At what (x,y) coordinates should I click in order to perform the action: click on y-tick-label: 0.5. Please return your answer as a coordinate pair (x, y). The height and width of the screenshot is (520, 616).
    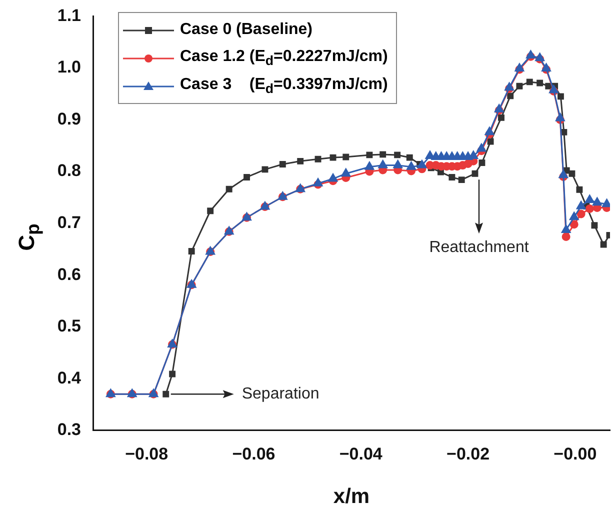
    Looking at the image, I should click on (69, 326).